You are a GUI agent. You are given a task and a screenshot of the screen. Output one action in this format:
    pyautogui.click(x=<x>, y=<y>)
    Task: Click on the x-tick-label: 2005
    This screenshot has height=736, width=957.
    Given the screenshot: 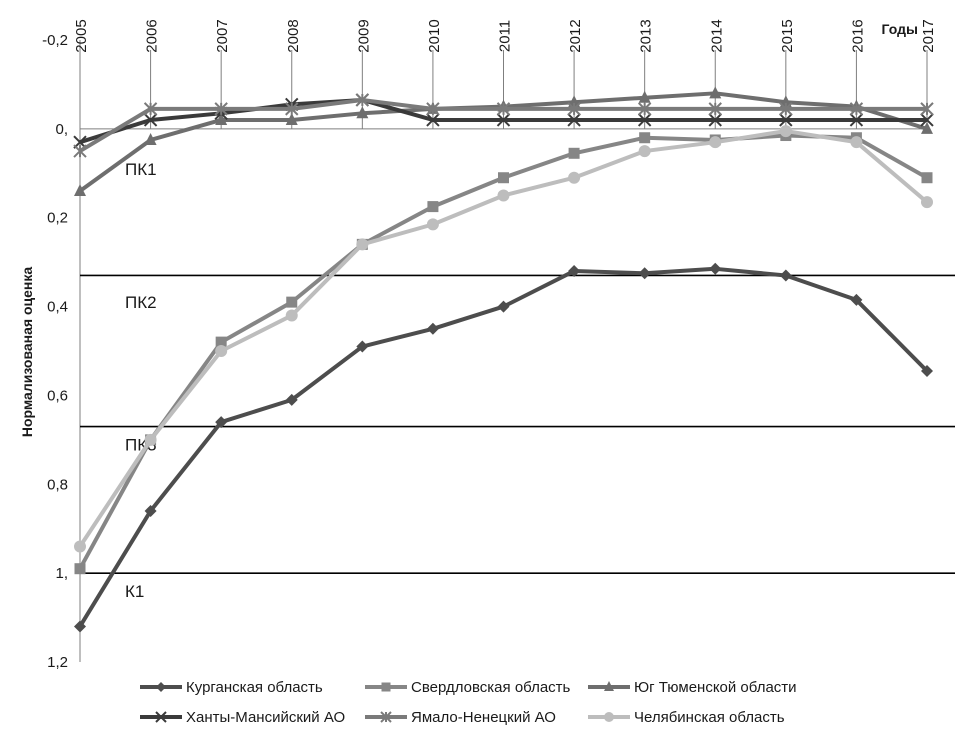 What is the action you would take?
    pyautogui.click(x=81, y=35)
    